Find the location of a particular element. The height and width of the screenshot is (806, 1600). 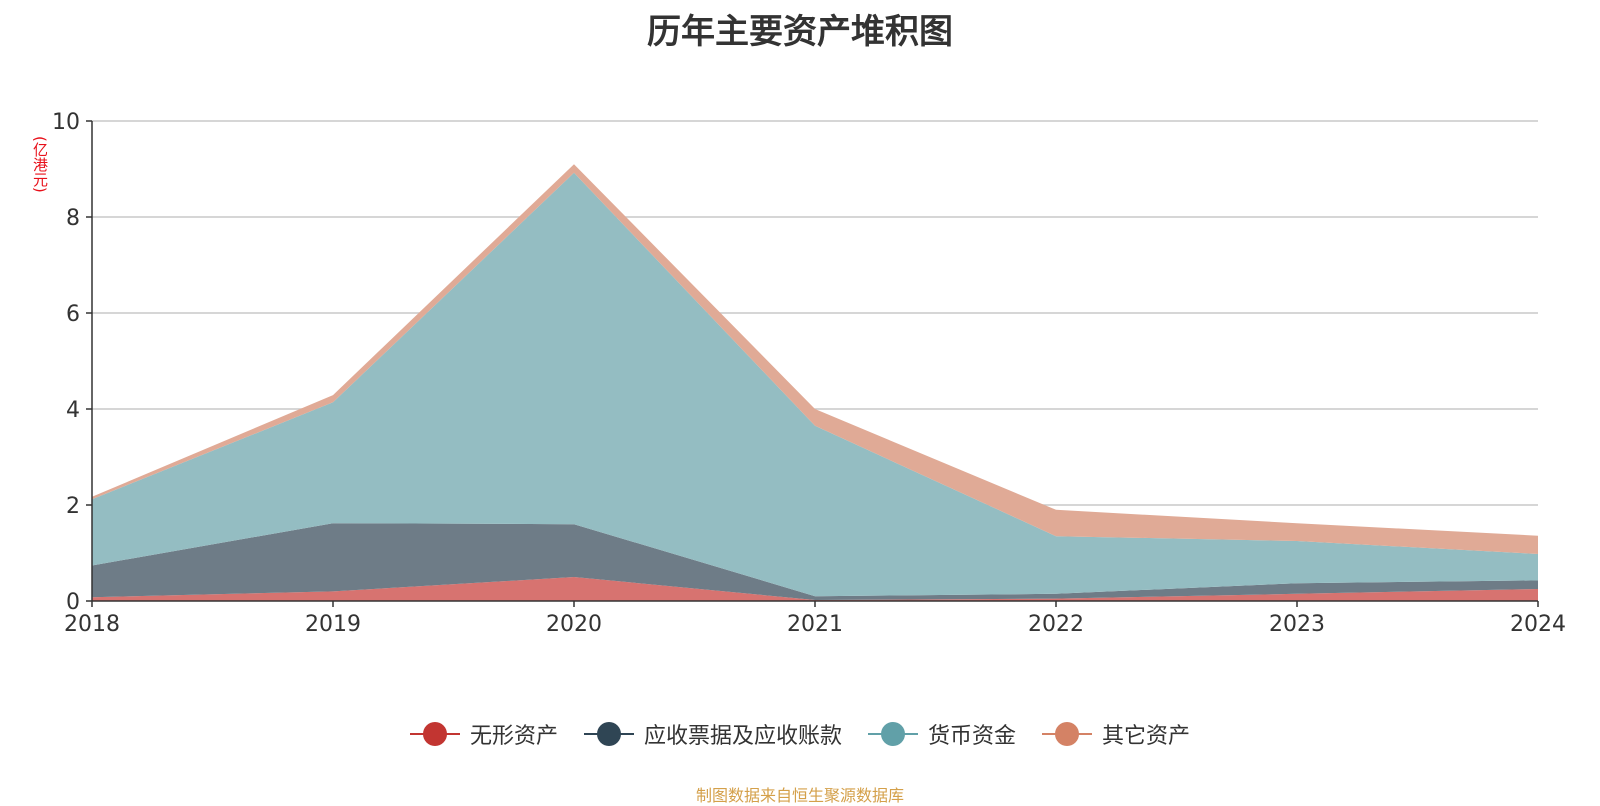

legend-label: 无形资产 is located at coordinates (513, 736).